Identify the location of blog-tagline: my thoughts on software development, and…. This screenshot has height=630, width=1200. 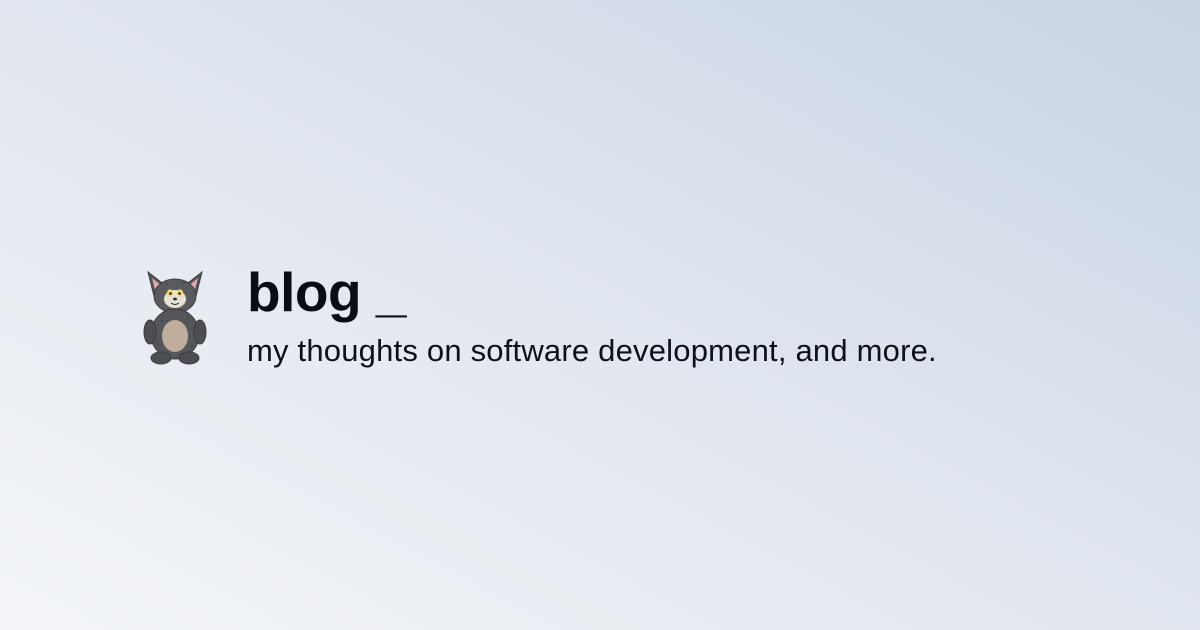
(592, 350).